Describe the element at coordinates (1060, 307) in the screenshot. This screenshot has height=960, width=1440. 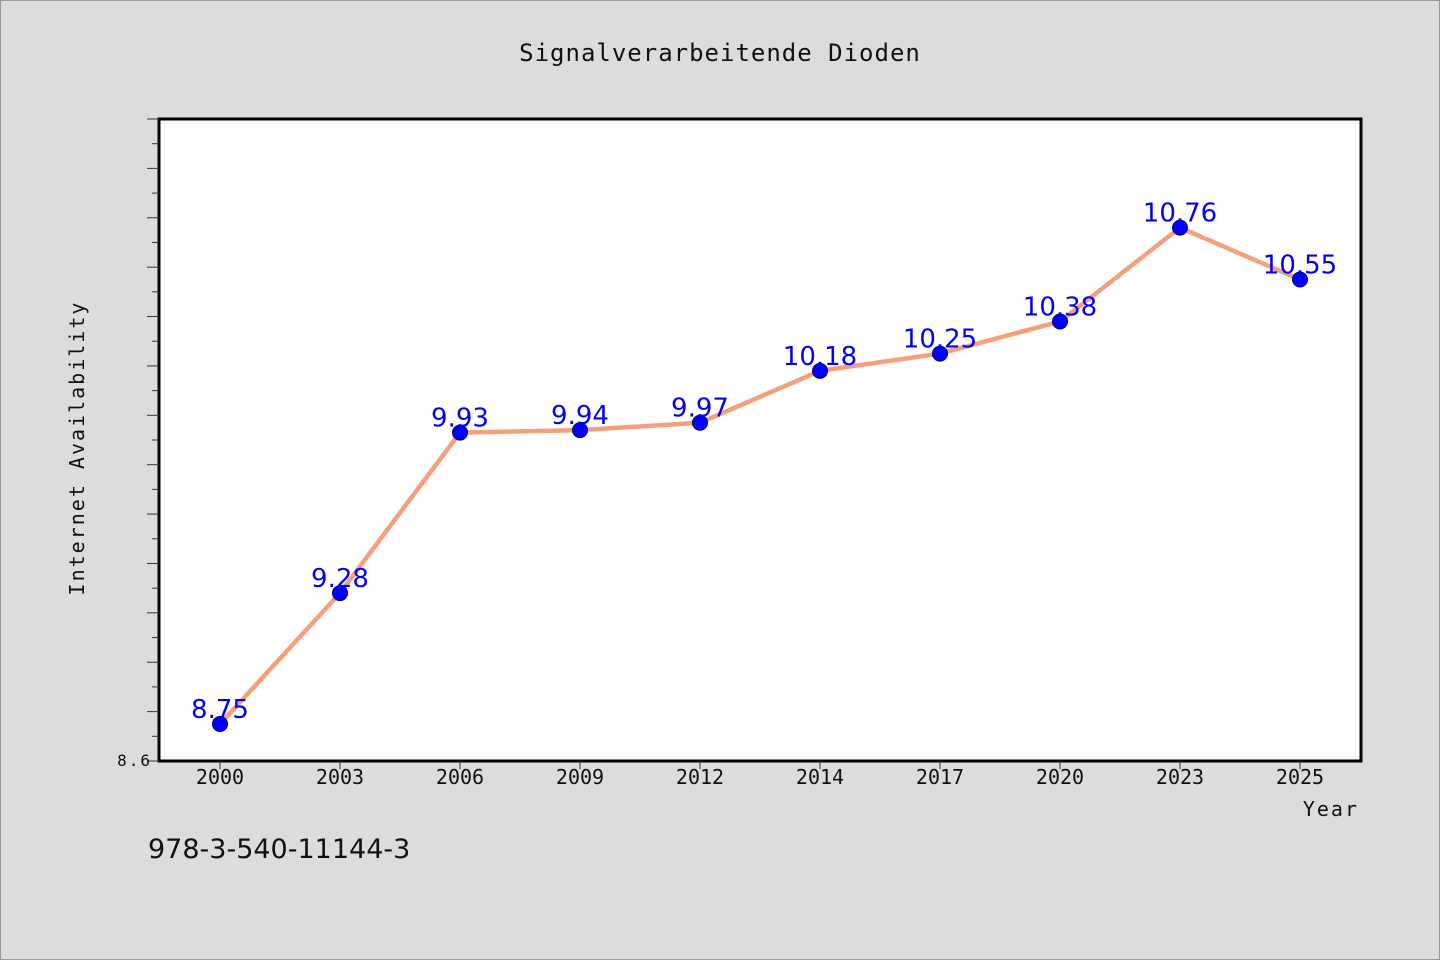
I see `data-label: 10.38` at that location.